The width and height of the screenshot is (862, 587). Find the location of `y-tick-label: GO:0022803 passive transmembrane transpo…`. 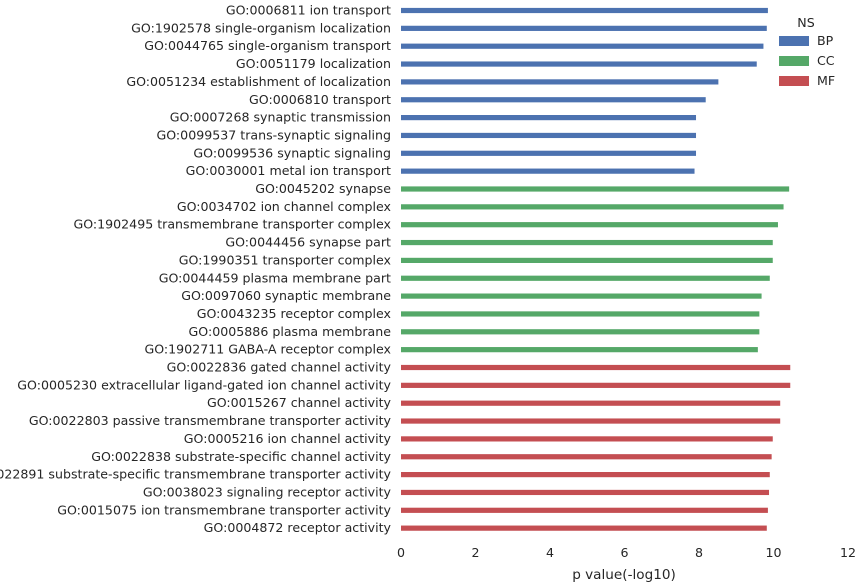

y-tick-label: GO:0022803 passive transmembrane transpo… is located at coordinates (210, 420).